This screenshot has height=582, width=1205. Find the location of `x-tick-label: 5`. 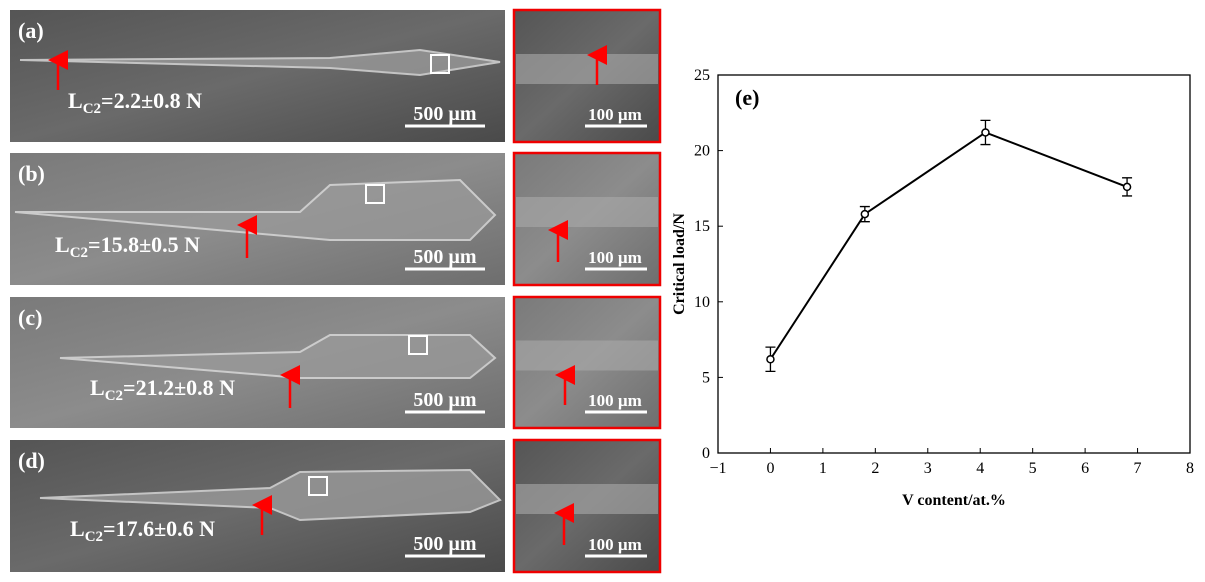

x-tick-label: 5 is located at coordinates (1033, 468).